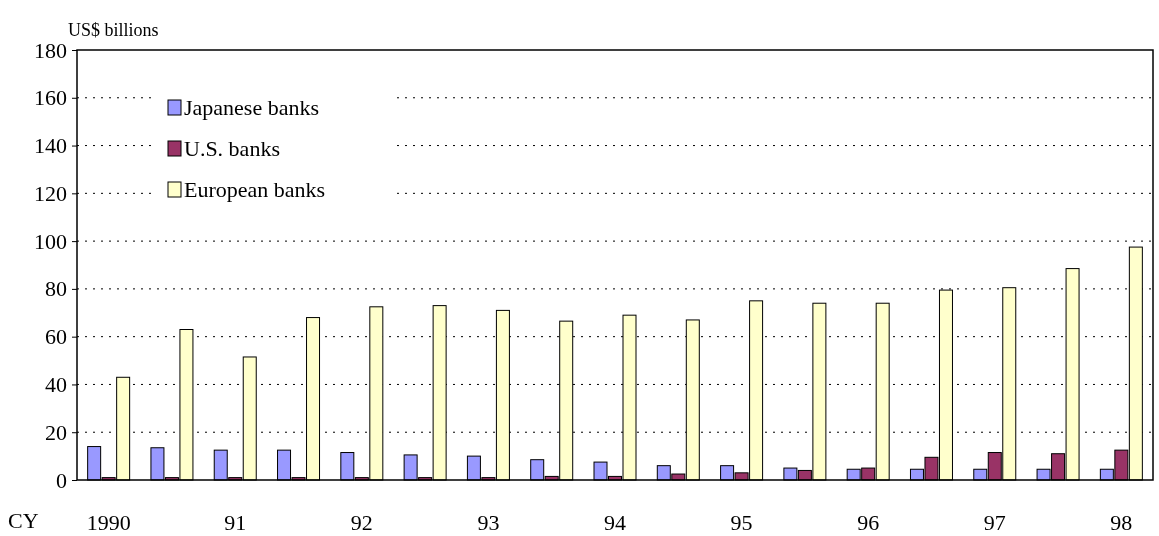 The width and height of the screenshot is (1159, 536). I want to click on y-tick-label: 100, so click(50, 241).